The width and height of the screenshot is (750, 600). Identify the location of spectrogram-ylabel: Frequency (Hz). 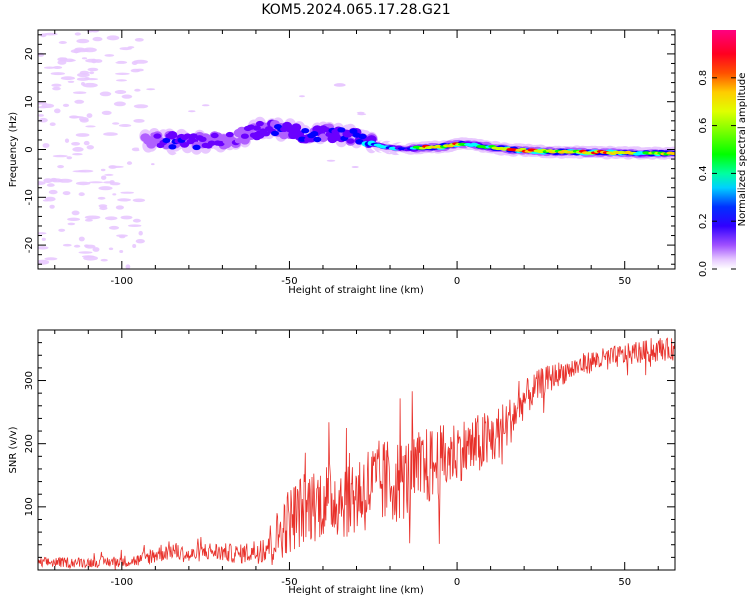
(13, 150).